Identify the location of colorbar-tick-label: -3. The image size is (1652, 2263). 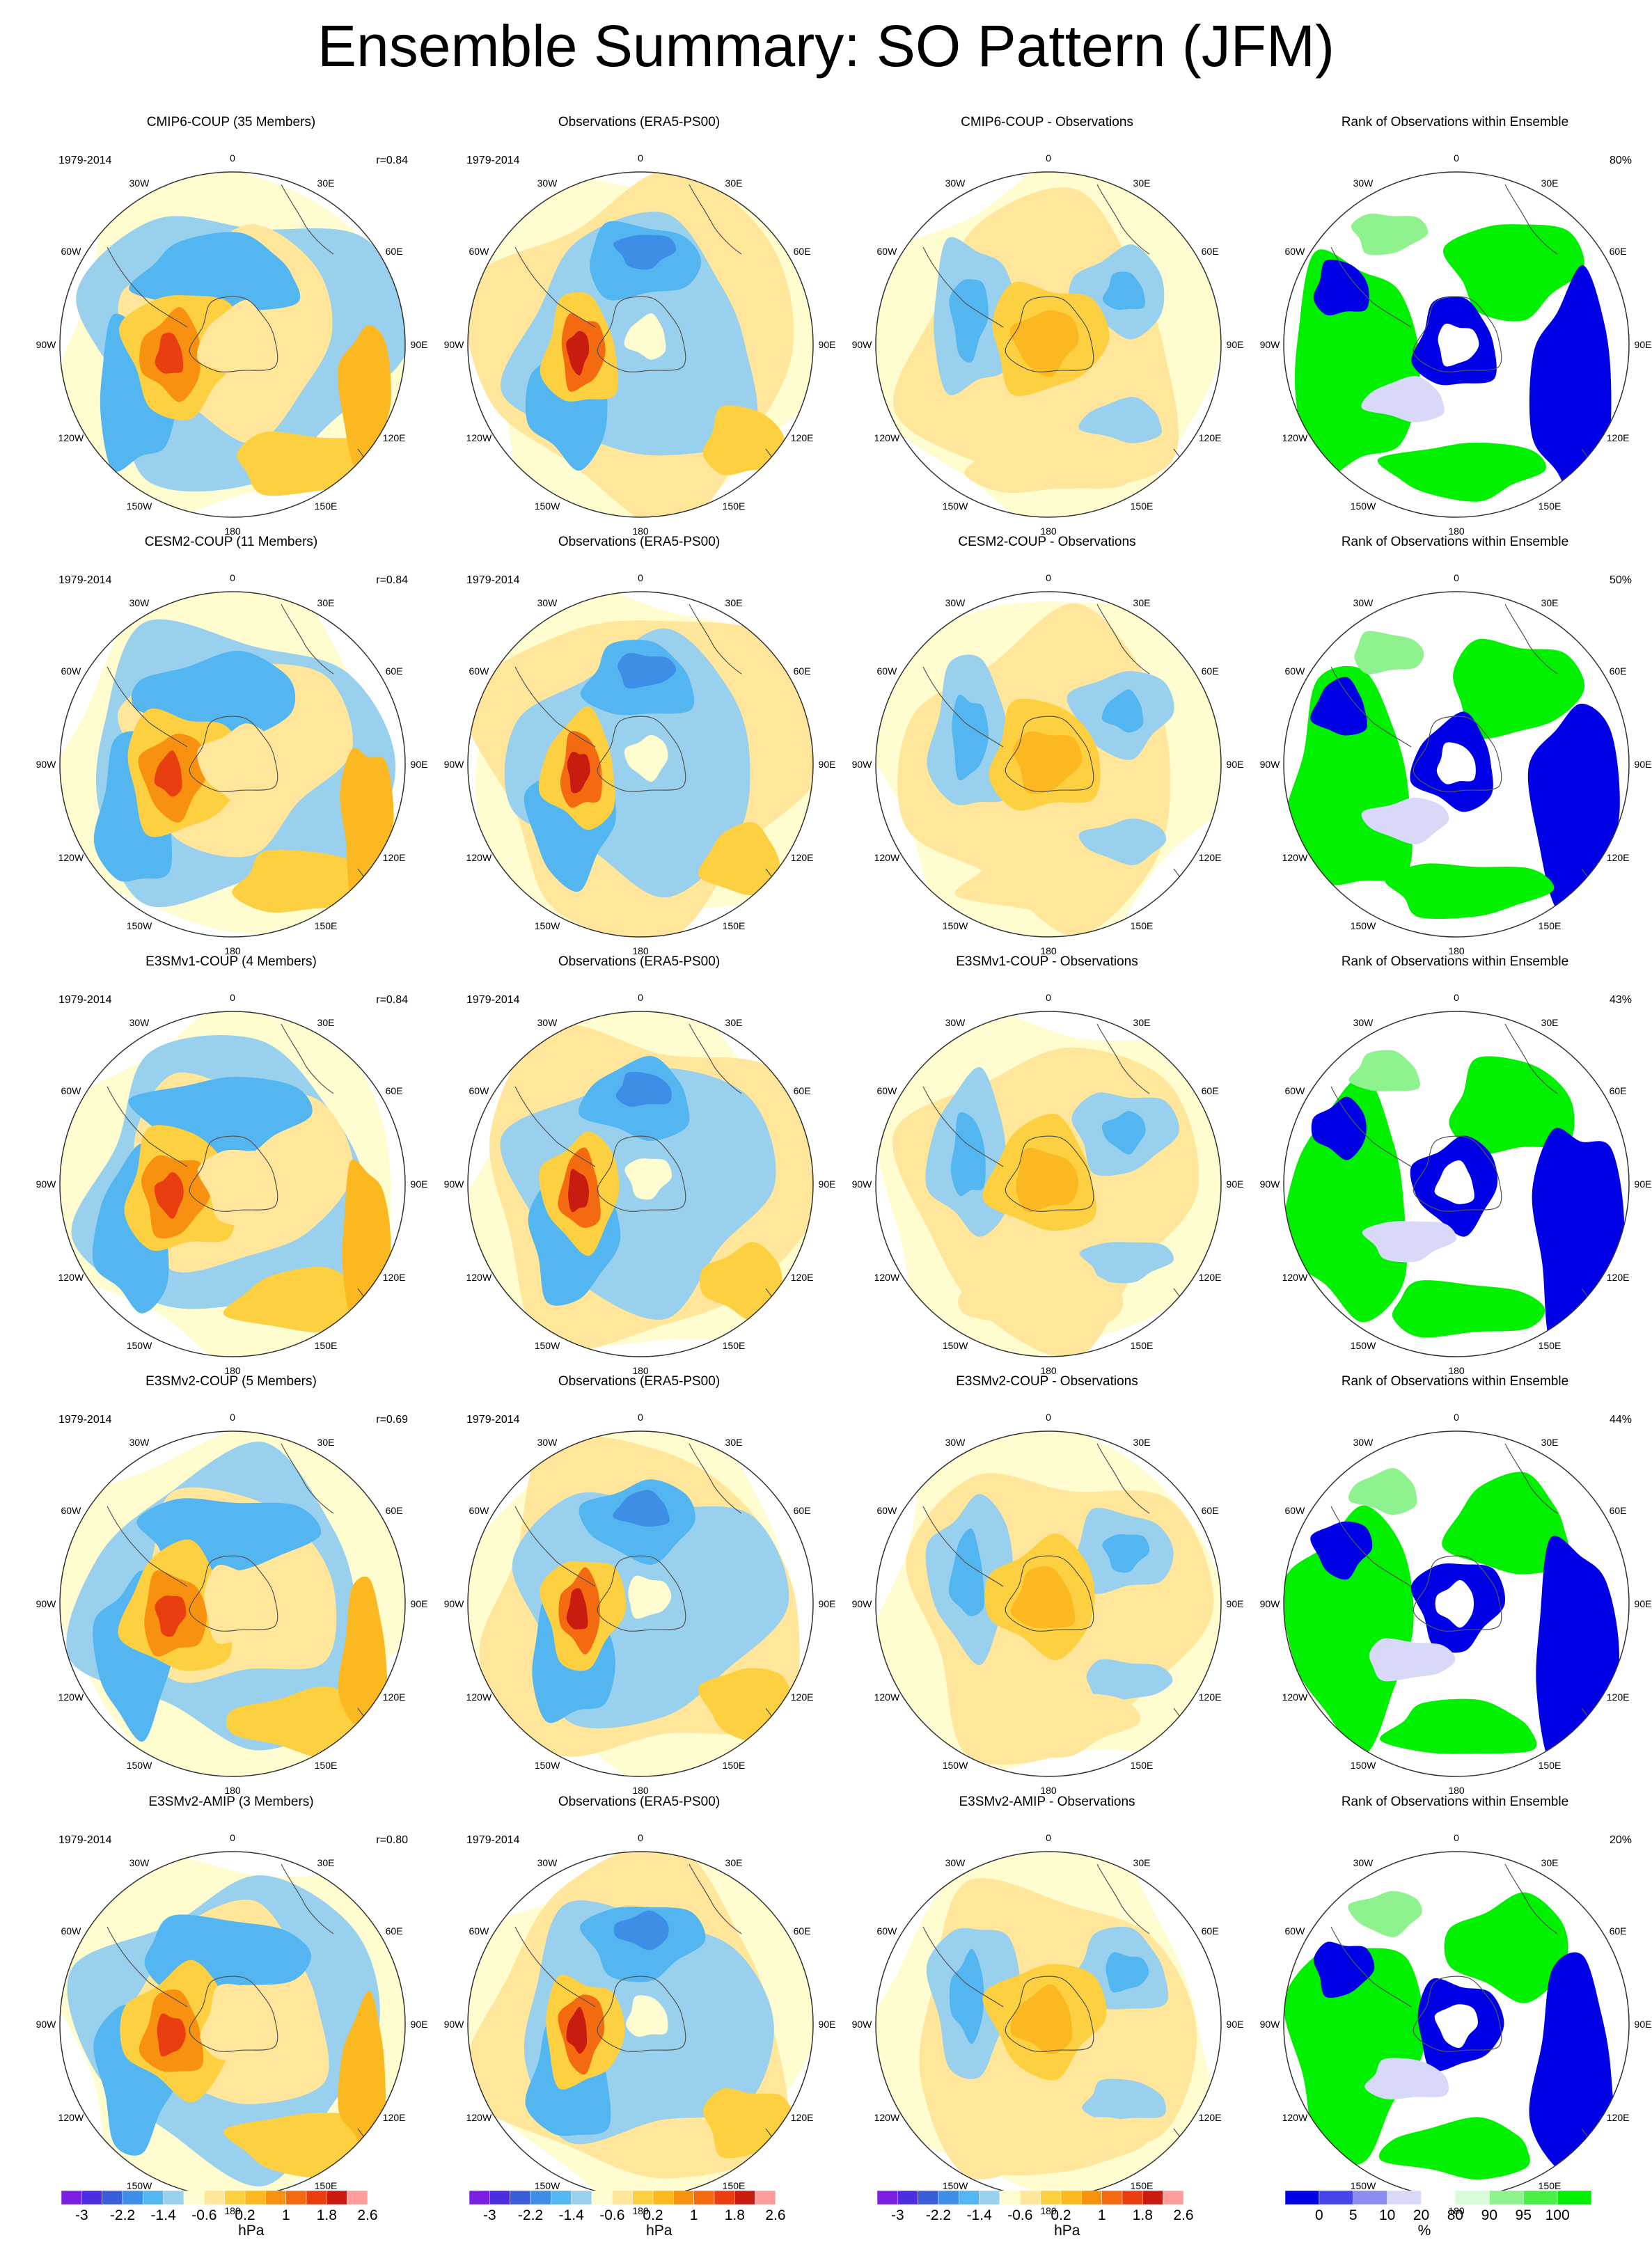
(81, 2215).